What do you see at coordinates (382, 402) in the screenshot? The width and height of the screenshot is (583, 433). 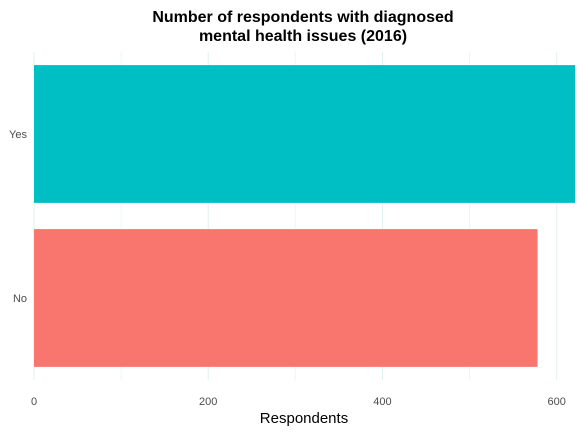 I see `x-tick-label: 400` at bounding box center [382, 402].